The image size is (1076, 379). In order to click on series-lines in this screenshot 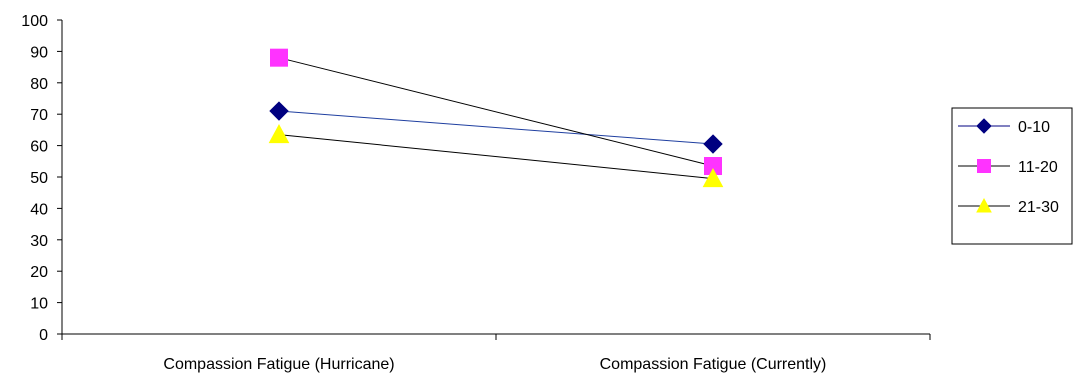, I will do `click(496, 118)`.